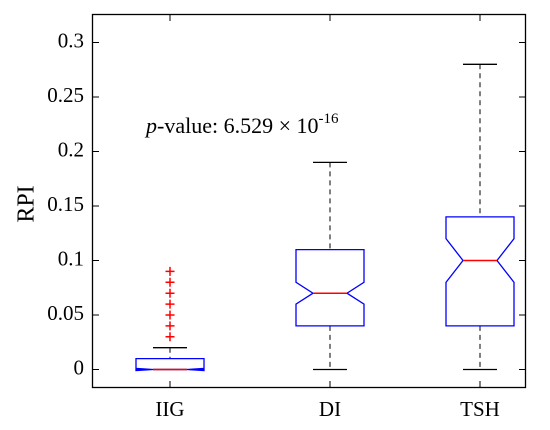  I want to click on x-category-label: TSH, so click(480, 409).